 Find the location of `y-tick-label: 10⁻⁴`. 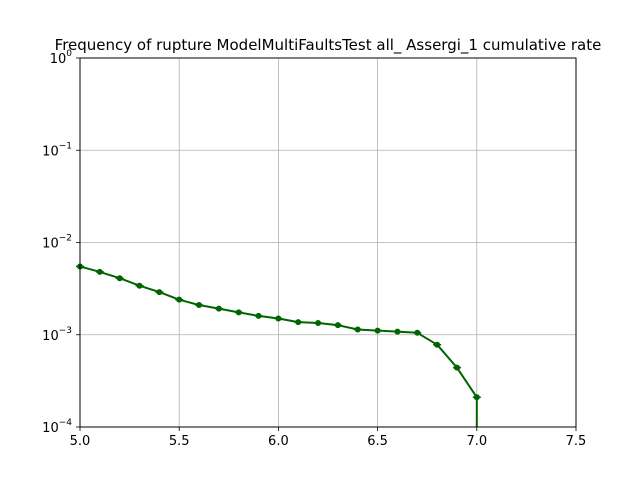

y-tick-label: 10⁻⁴ is located at coordinates (57, 427).